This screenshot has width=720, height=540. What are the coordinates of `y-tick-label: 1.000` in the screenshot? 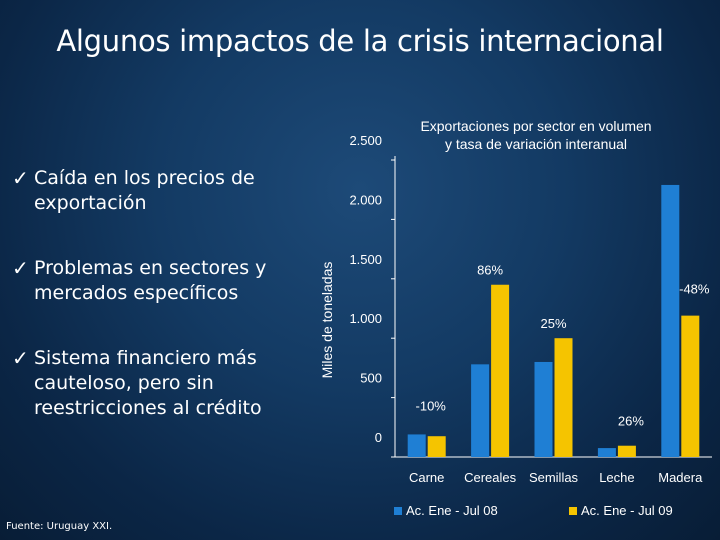 It's located at (365, 318).